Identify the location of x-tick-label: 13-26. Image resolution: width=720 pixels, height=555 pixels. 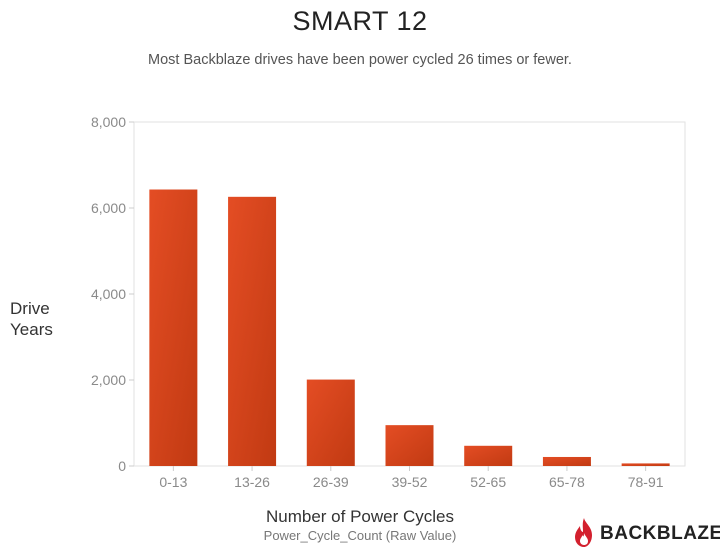
(252, 482).